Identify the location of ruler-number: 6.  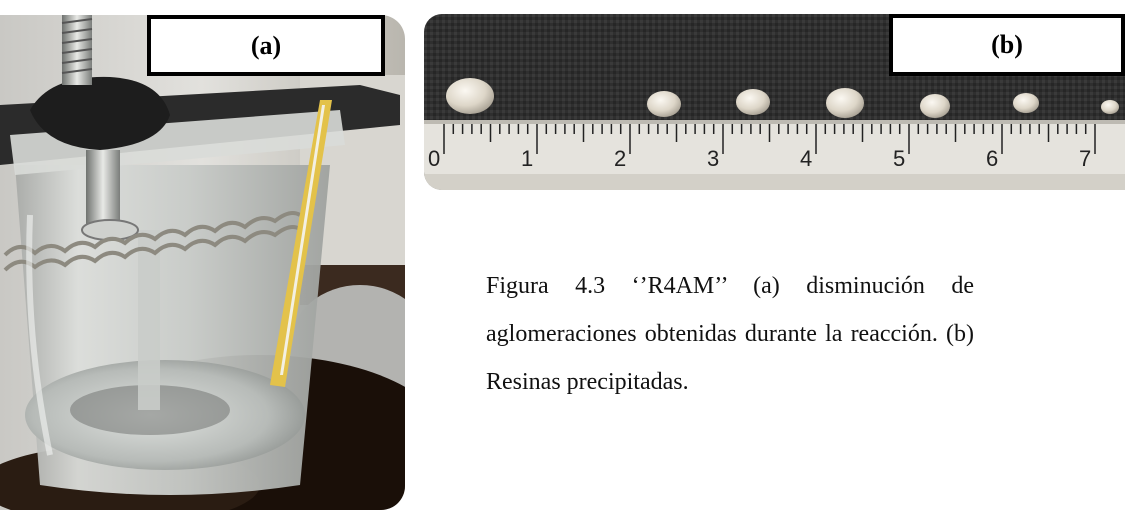
(992, 158).